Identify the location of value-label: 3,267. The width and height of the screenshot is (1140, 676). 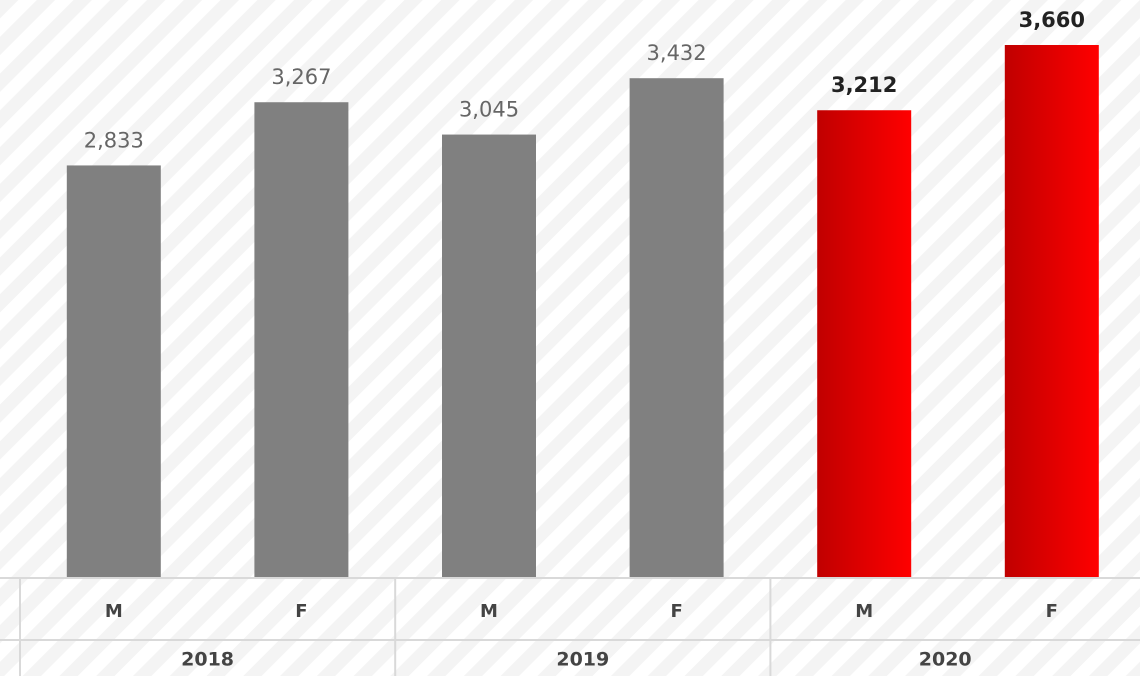
(301, 77).